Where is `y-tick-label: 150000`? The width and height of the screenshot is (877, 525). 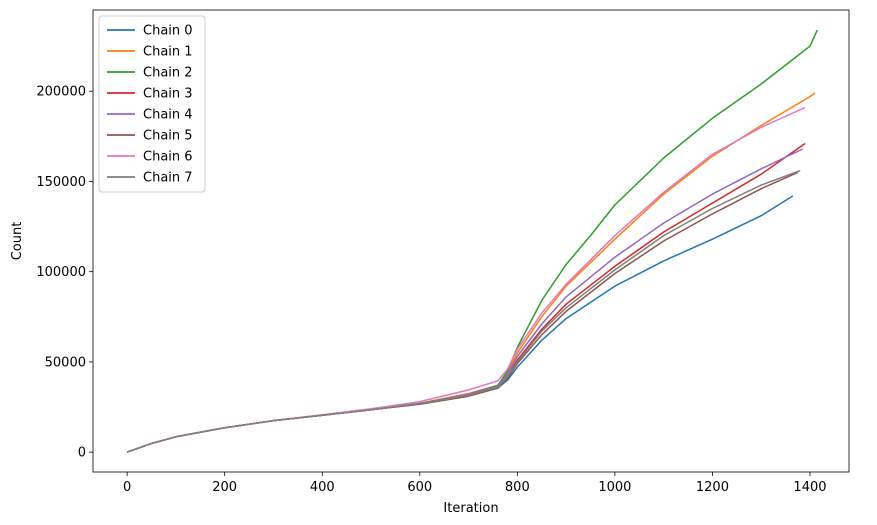 y-tick-label: 150000 is located at coordinates (61, 182).